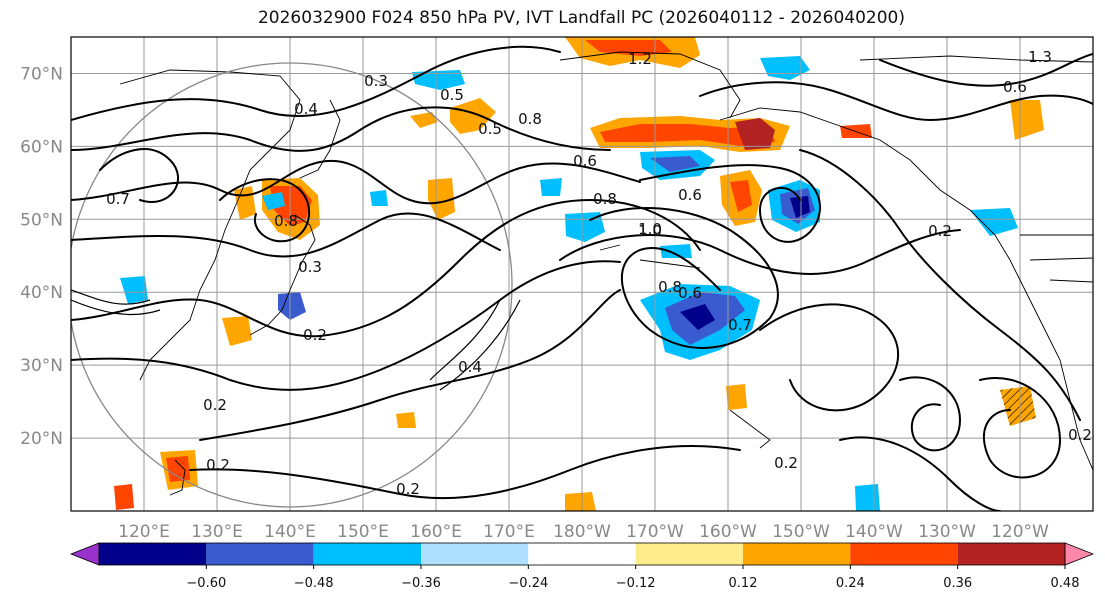 Image resolution: width=1105 pixels, height=604 pixels. I want to click on shade-positive-max, so click(755, 134).